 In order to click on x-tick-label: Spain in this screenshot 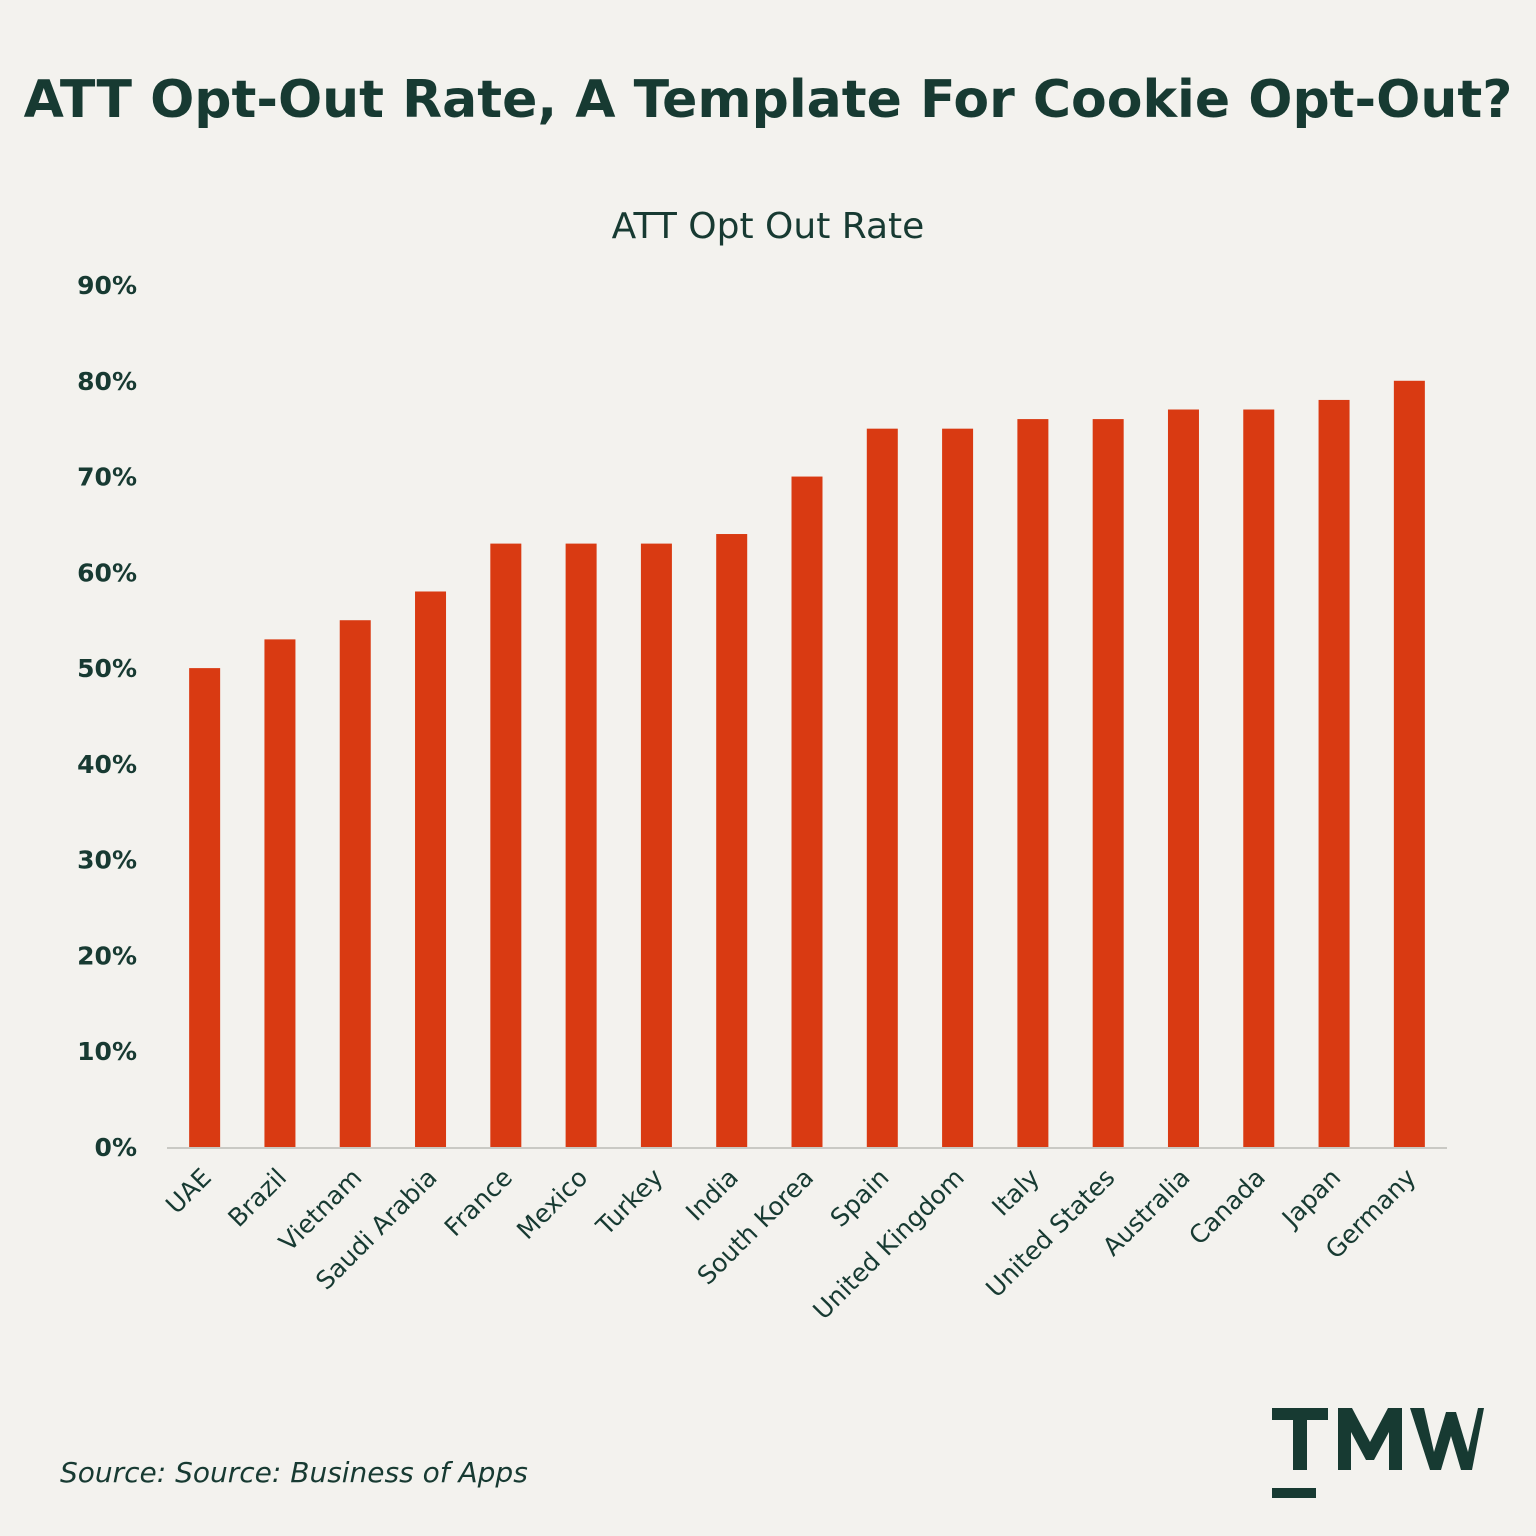, I will do `click(860, 1198)`.